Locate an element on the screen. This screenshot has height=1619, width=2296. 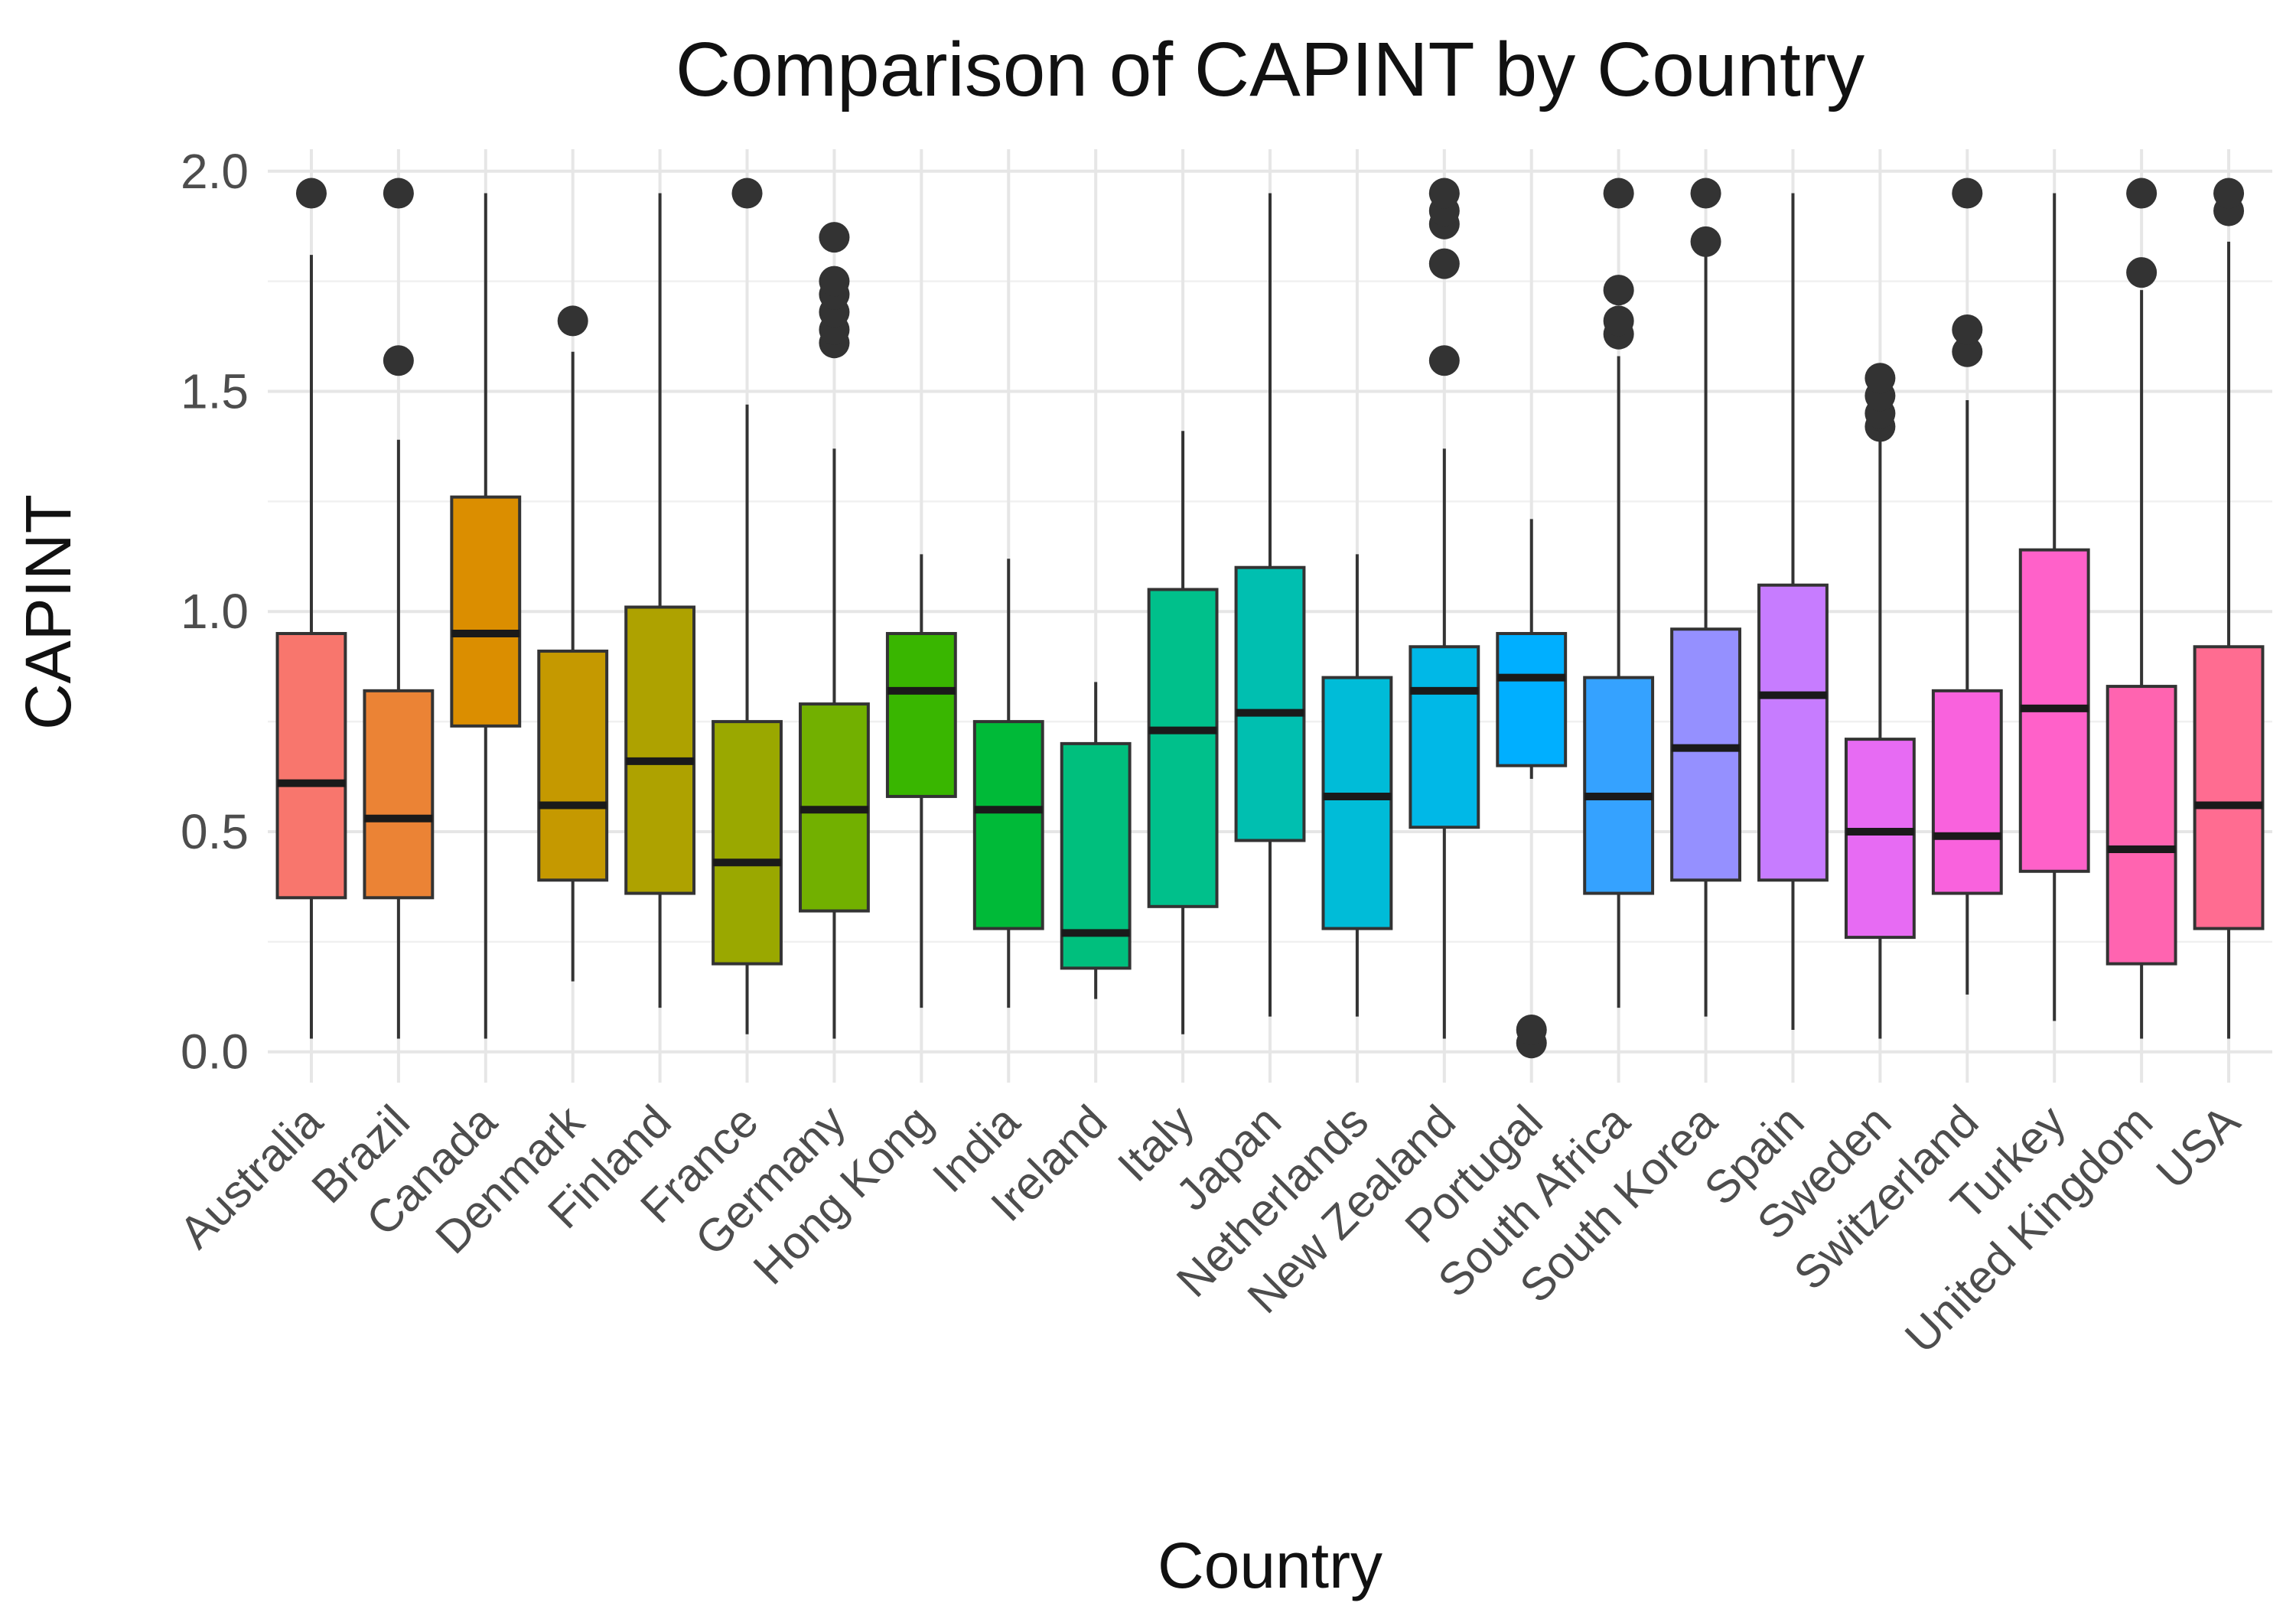
box-japan is located at coordinates (1270, 605).